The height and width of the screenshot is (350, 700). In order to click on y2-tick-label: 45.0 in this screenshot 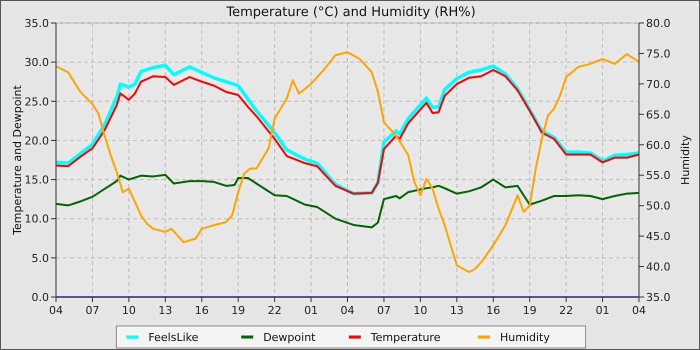, I will do `click(658, 237)`.